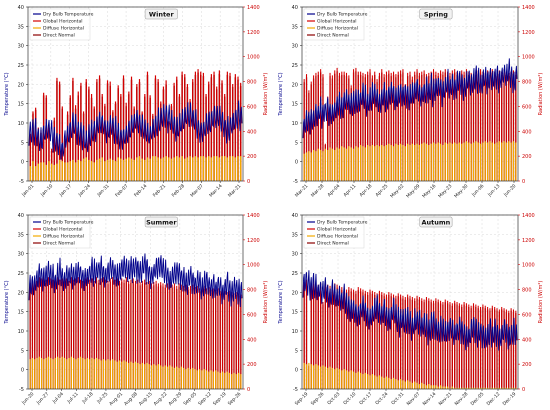 The width and height of the screenshot is (550, 410). I want to click on x-tick-label: Mar-14, so click(216, 191).